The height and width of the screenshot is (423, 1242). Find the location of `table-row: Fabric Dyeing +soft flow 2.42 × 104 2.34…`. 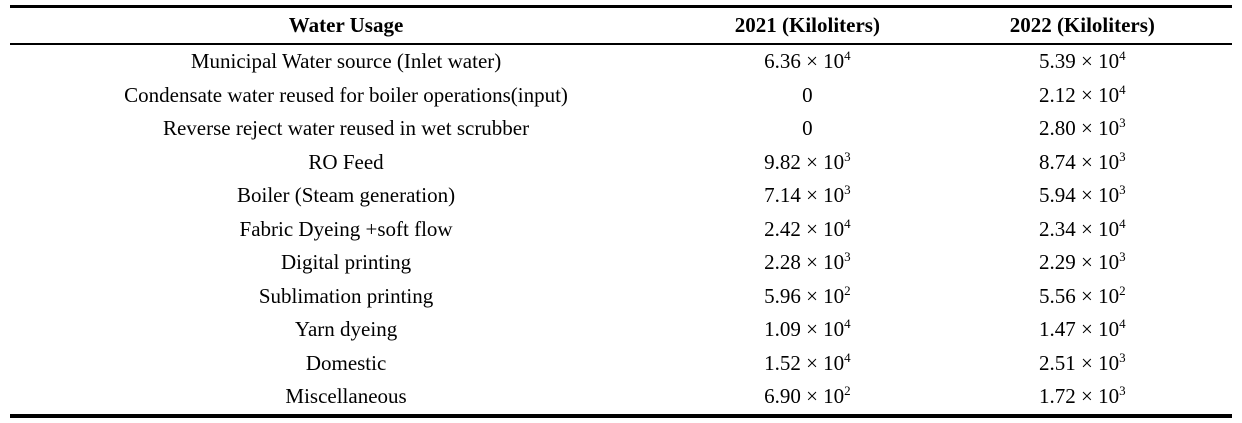

table-row: Fabric Dyeing +soft flow 2.42 × 104 2.34… is located at coordinates (621, 230).